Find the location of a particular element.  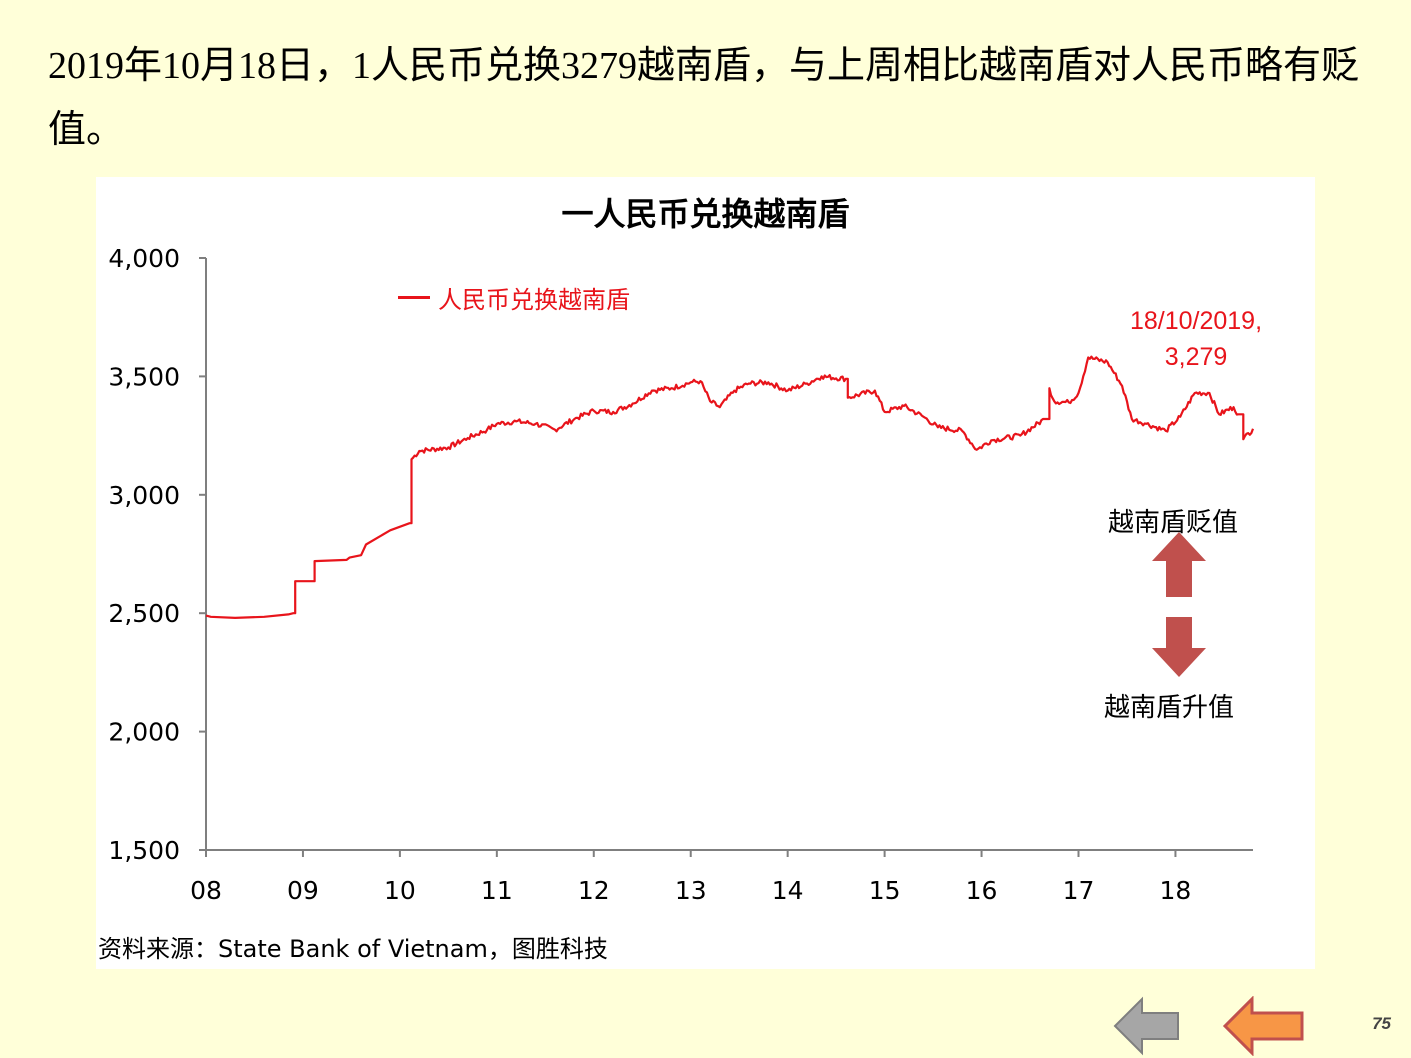

page-number: 75 is located at coordinates (1381, 1023).